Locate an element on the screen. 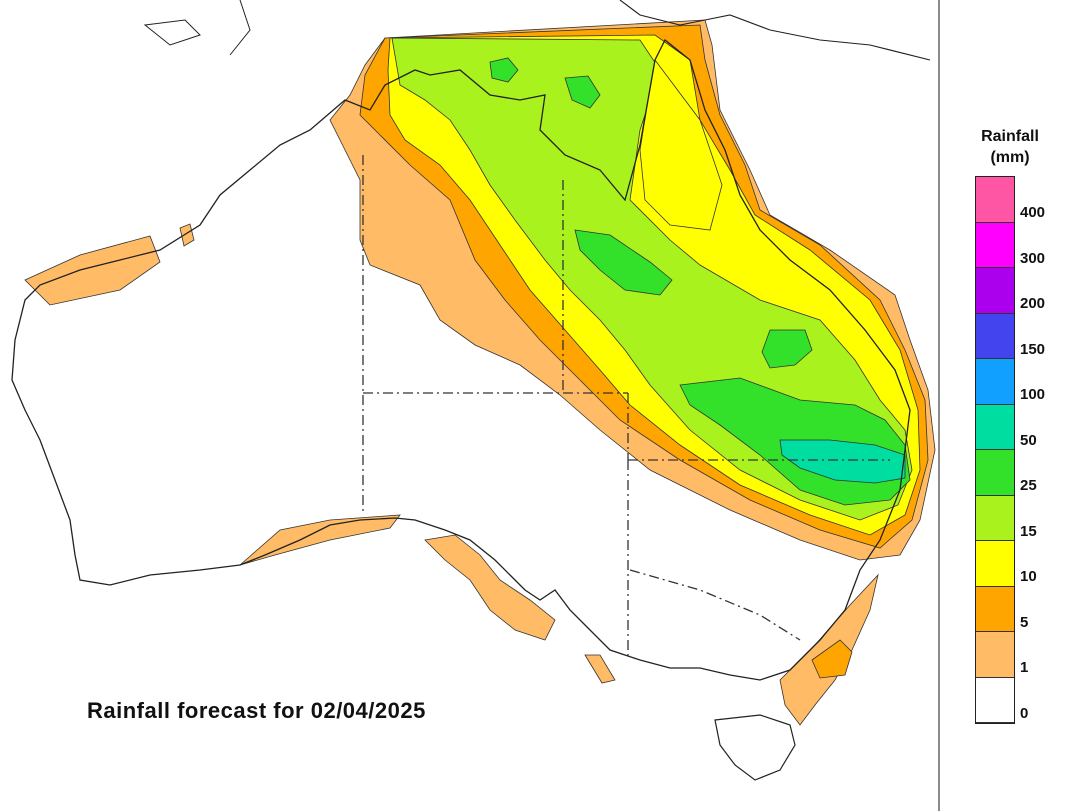 The width and height of the screenshot is (1080, 811). legend-tick-15: 15 is located at coordinates (1028, 531).